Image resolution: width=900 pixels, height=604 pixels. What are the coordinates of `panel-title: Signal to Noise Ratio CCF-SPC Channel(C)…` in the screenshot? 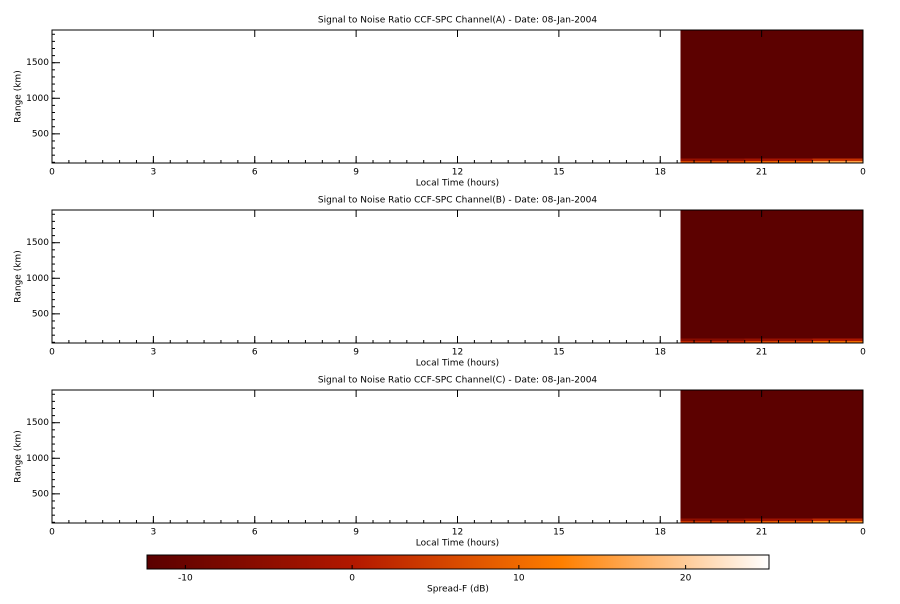 It's located at (458, 381).